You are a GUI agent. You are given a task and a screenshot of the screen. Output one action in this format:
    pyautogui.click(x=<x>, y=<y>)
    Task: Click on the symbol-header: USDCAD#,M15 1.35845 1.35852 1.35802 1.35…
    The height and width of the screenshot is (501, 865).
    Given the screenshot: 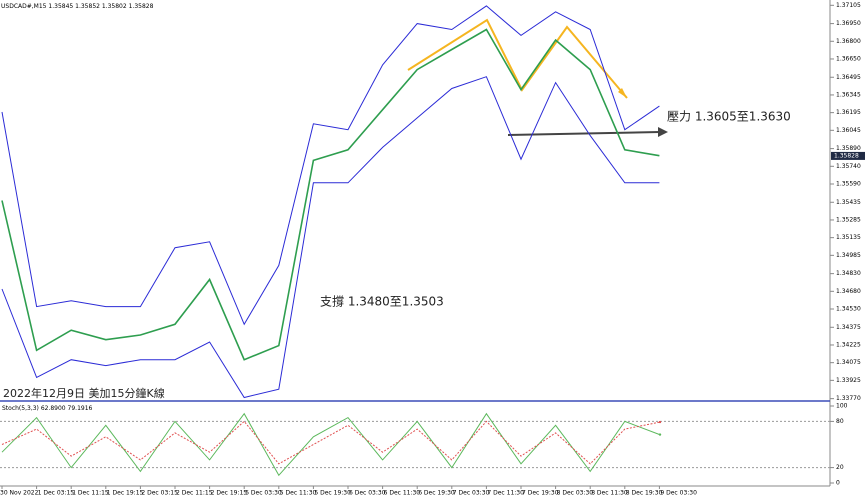 What is the action you would take?
    pyautogui.click(x=77, y=6)
    